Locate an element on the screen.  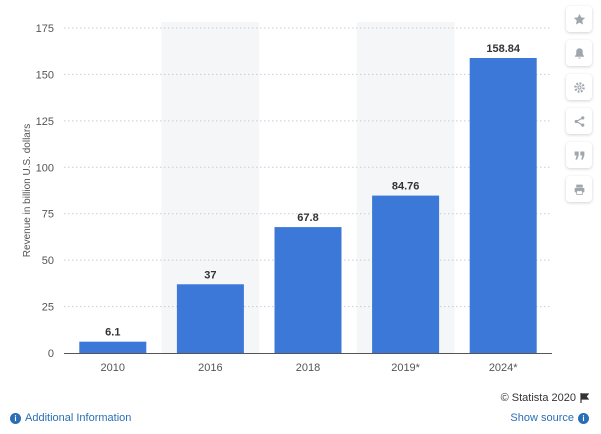
y-tick-label: 25 is located at coordinates (48, 308).